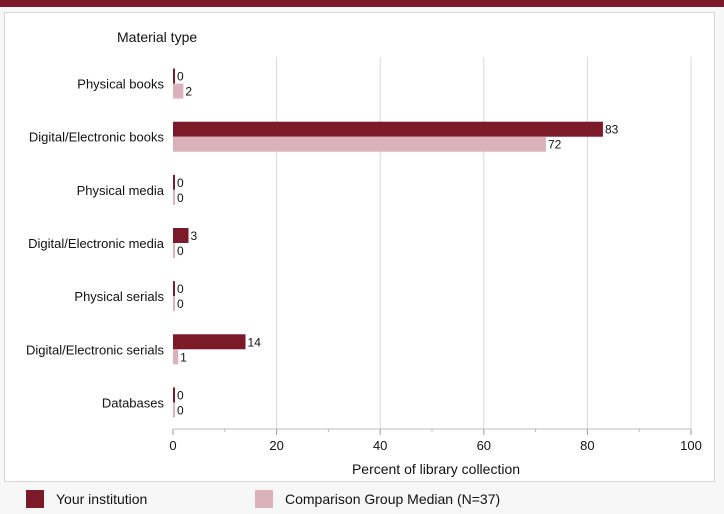 The width and height of the screenshot is (724, 514). What do you see at coordinates (362, 3) in the screenshot?
I see `header-accent-bar` at bounding box center [362, 3].